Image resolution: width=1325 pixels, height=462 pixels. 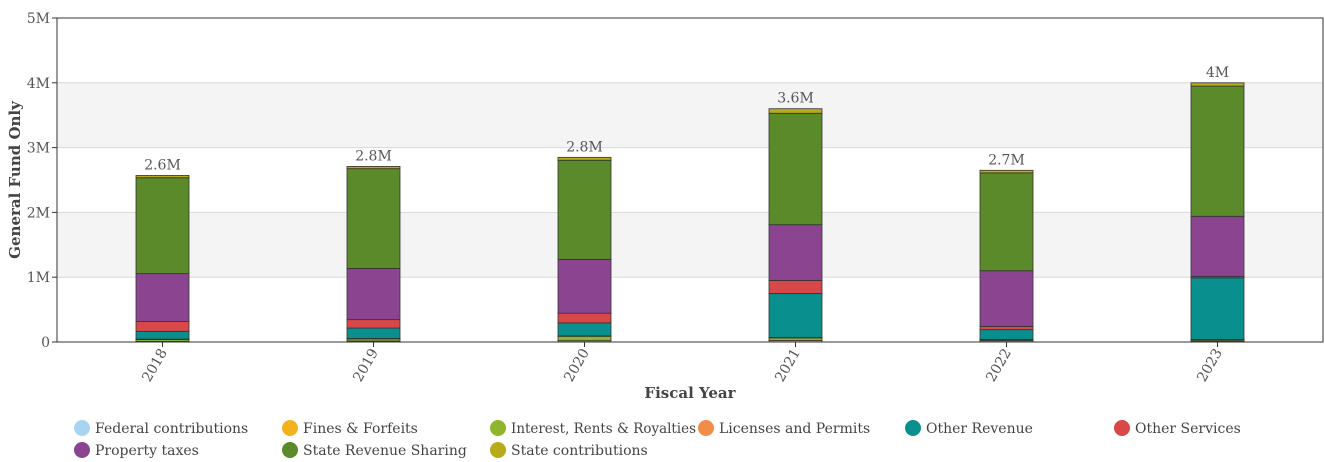 I want to click on legend-item: Federal contributions, so click(x=161, y=428).